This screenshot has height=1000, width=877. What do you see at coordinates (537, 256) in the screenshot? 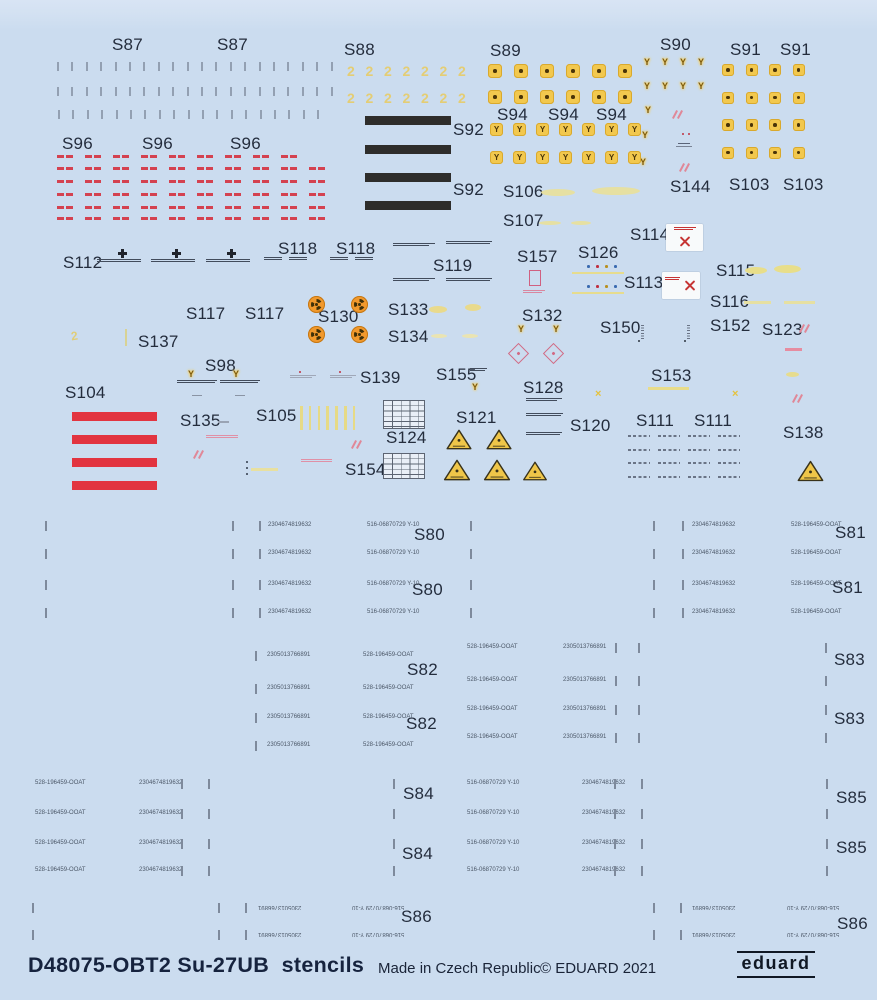
I see `decal-label: S157` at bounding box center [537, 256].